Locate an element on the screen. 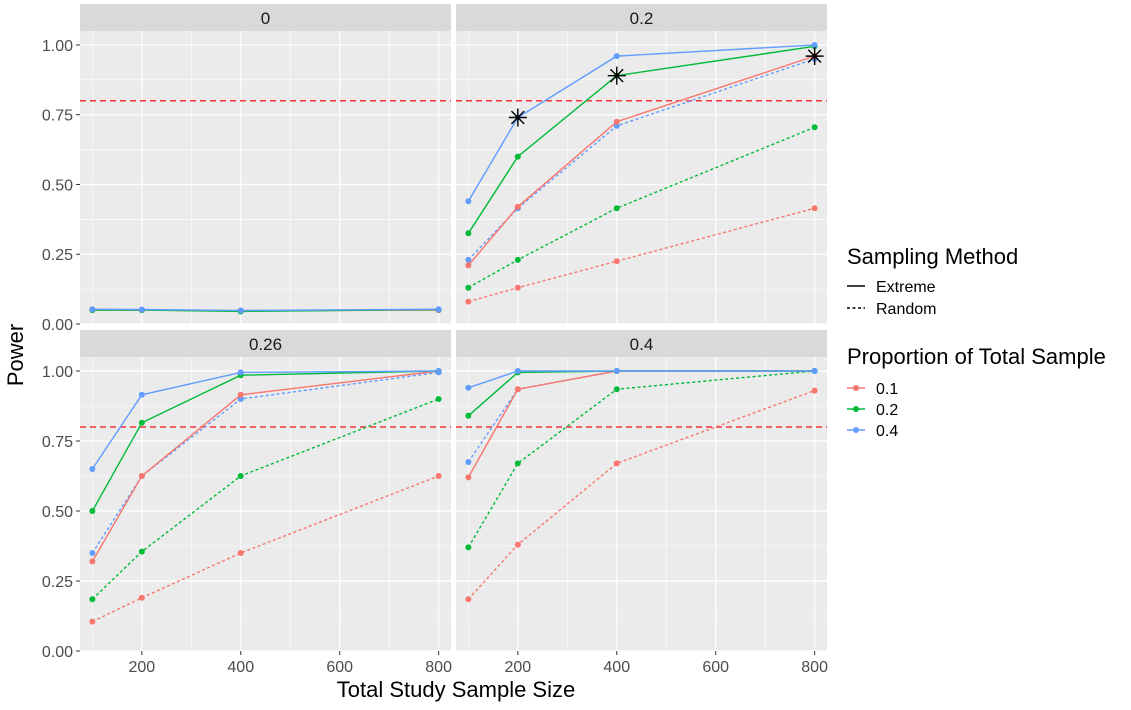  x-tick-label: 800 is located at coordinates (814, 667).